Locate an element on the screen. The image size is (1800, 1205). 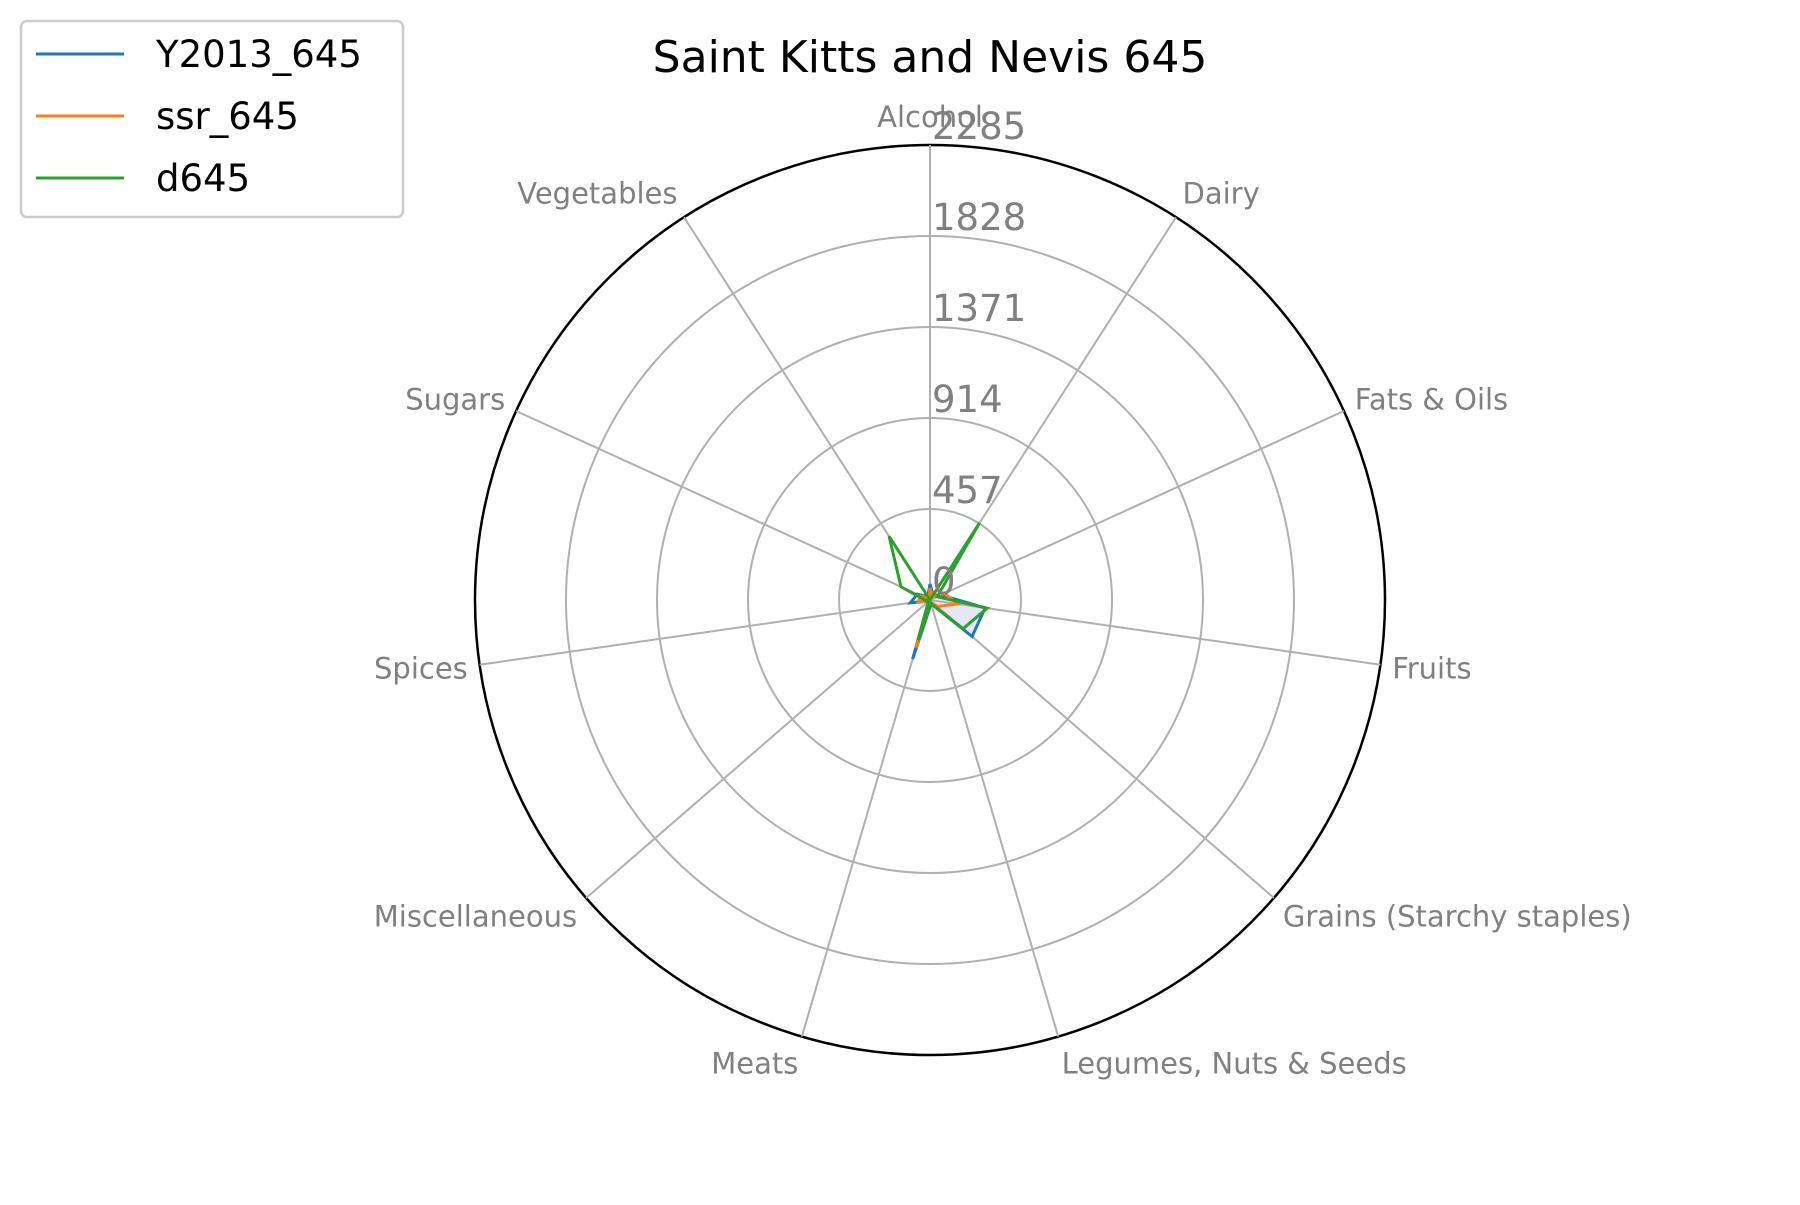
spoke-sugars is located at coordinates (723, 505).